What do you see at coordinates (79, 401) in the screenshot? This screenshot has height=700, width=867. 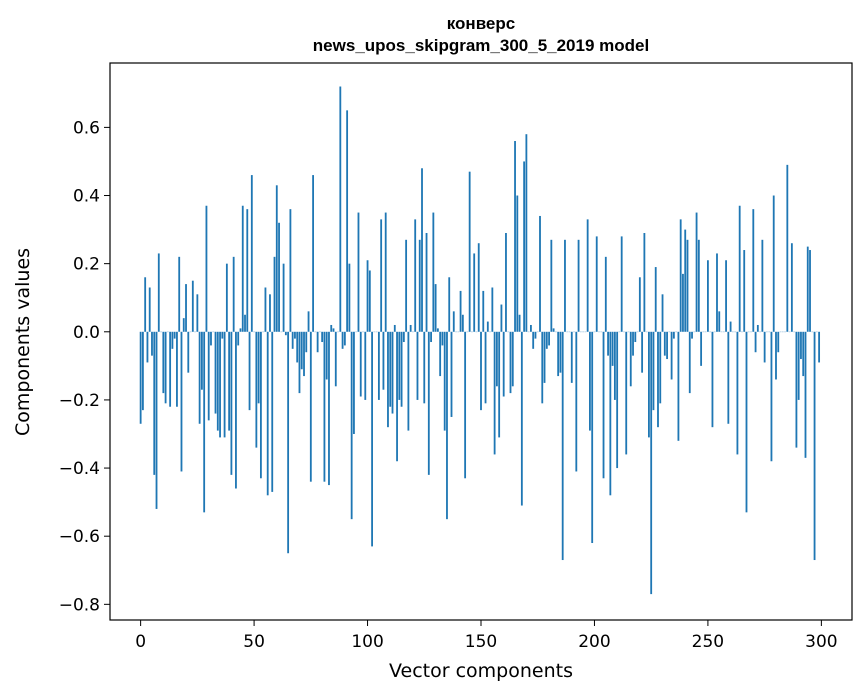 I see `y-tick-label: −0.2` at bounding box center [79, 401].